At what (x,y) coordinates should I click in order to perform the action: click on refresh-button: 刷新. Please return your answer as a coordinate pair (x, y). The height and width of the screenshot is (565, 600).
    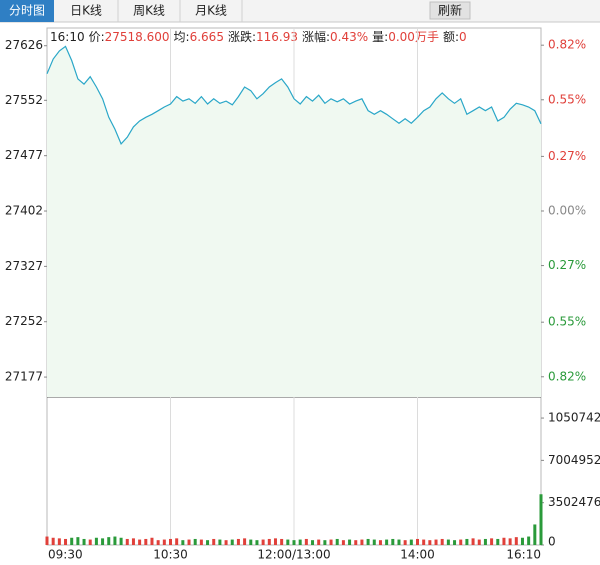
    Looking at the image, I should click on (450, 10).